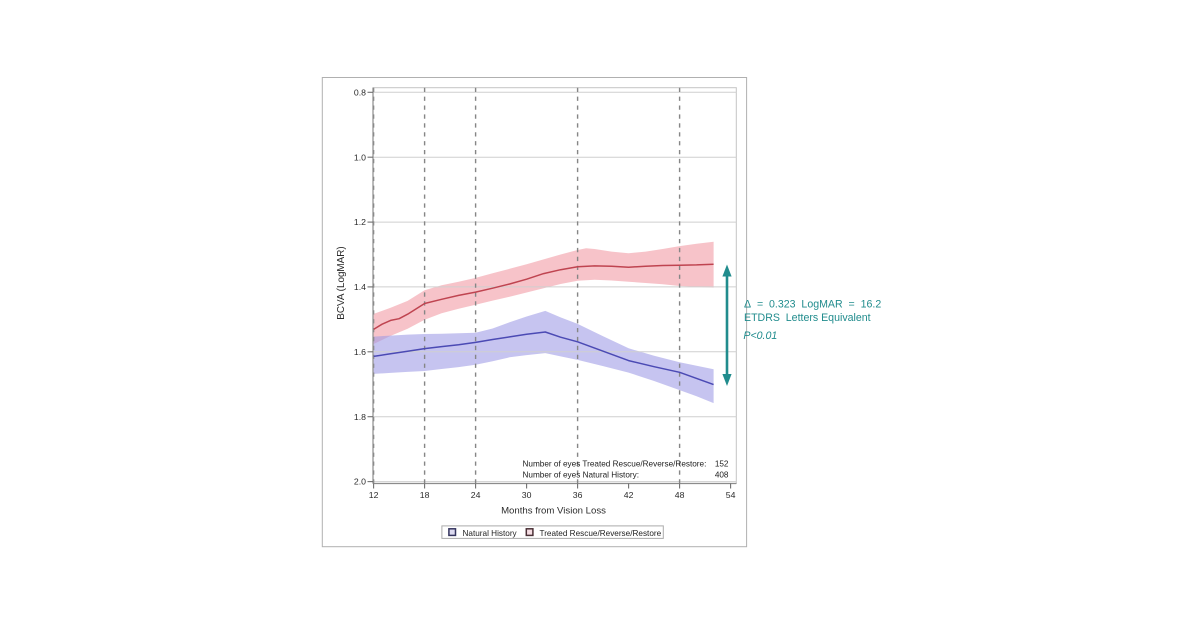 This screenshot has height=627, width=1200. Describe the element at coordinates (360, 352) in the screenshot. I see `svg-text: 1.6` at that location.